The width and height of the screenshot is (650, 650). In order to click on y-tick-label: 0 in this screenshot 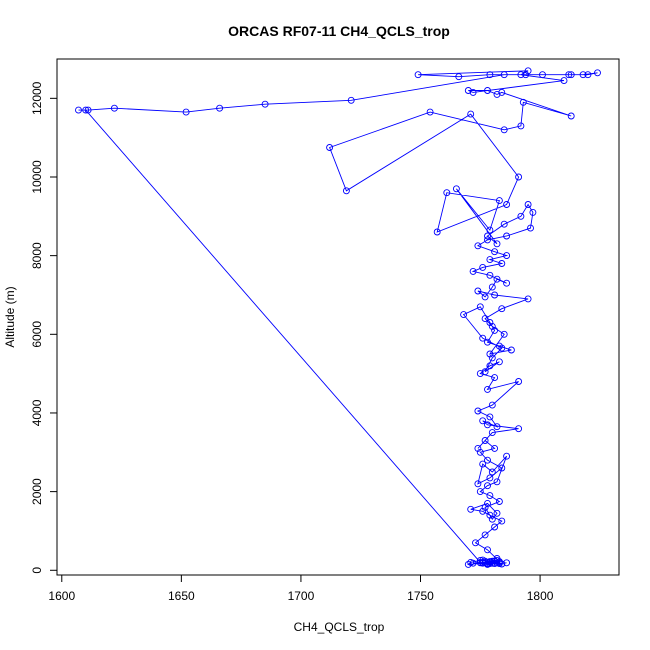, I will do `click(37, 570)`.